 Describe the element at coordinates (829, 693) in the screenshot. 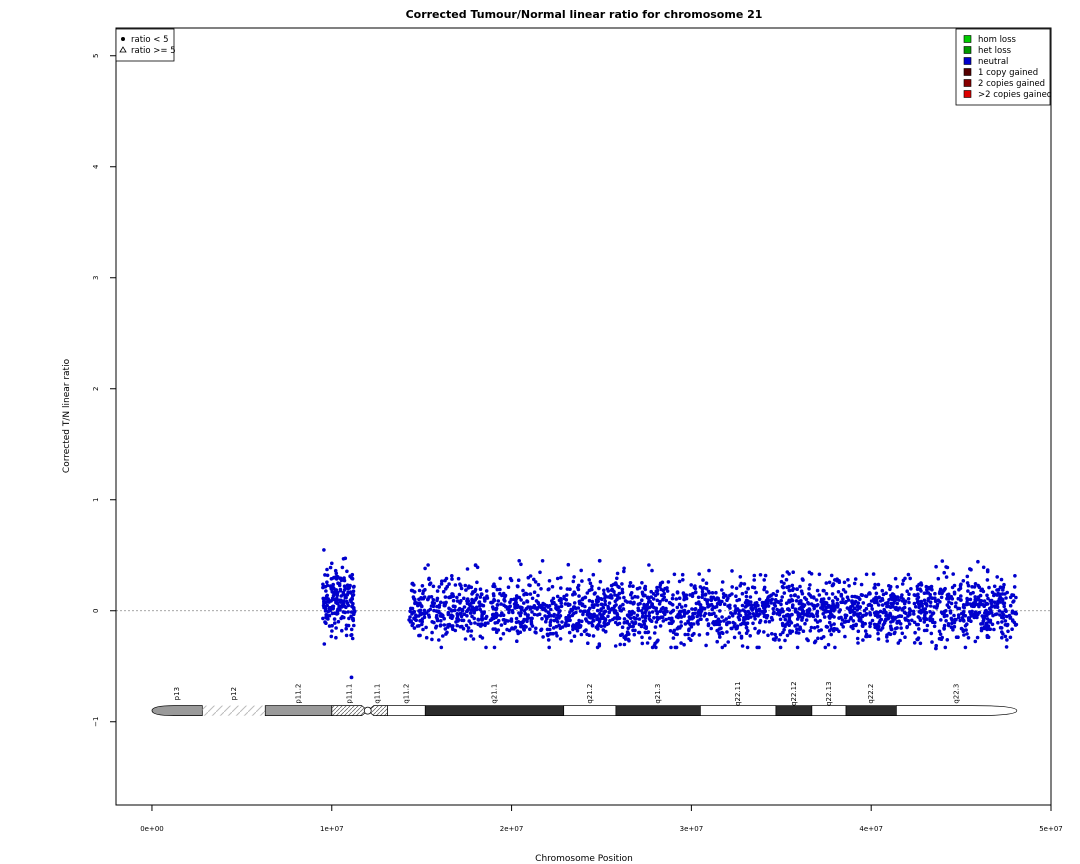

I see `ideogram-band-label: q22.13` at that location.